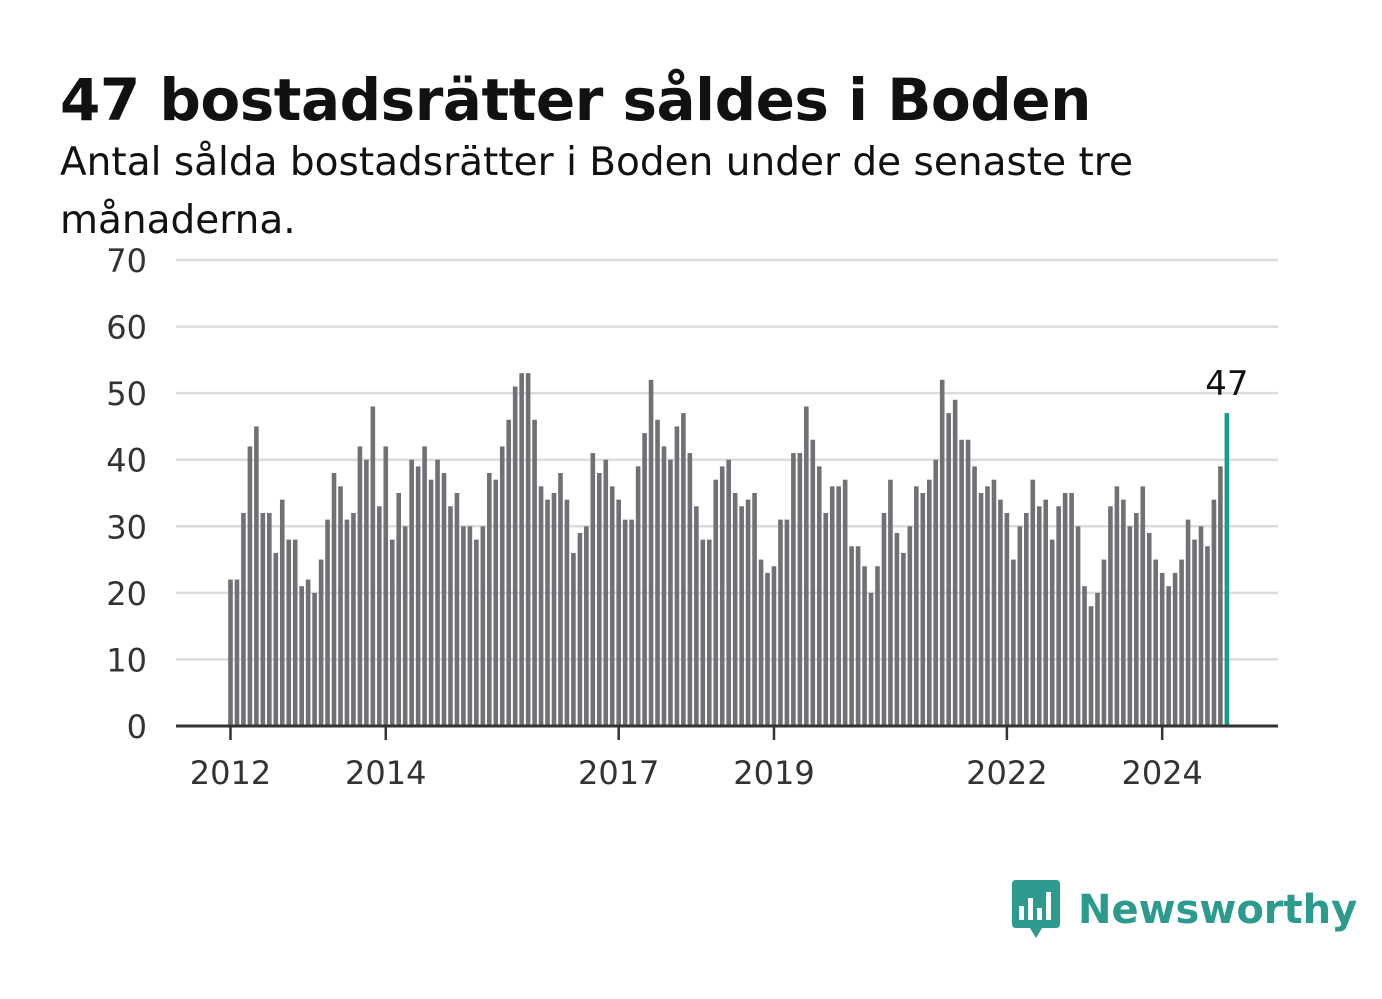  Describe the element at coordinates (1227, 569) in the screenshot. I see `bar-highlight` at that location.